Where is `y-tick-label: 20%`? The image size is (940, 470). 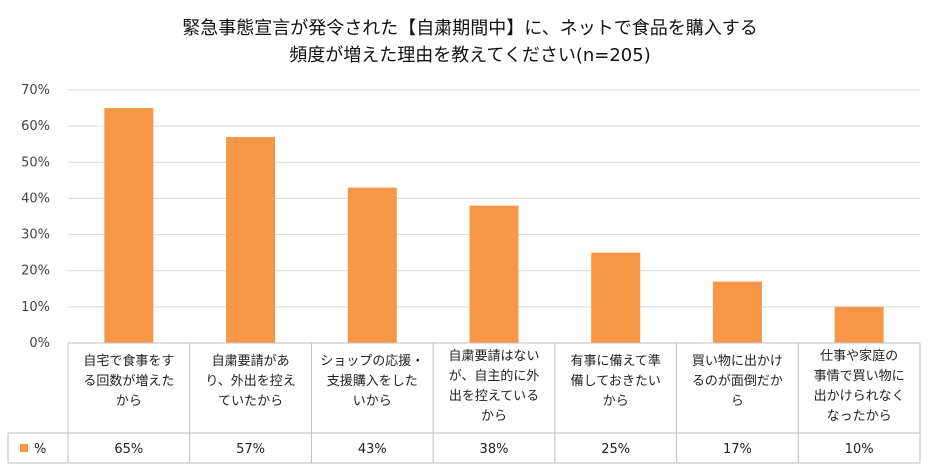 y-tick-label: 20% is located at coordinates (35, 271).